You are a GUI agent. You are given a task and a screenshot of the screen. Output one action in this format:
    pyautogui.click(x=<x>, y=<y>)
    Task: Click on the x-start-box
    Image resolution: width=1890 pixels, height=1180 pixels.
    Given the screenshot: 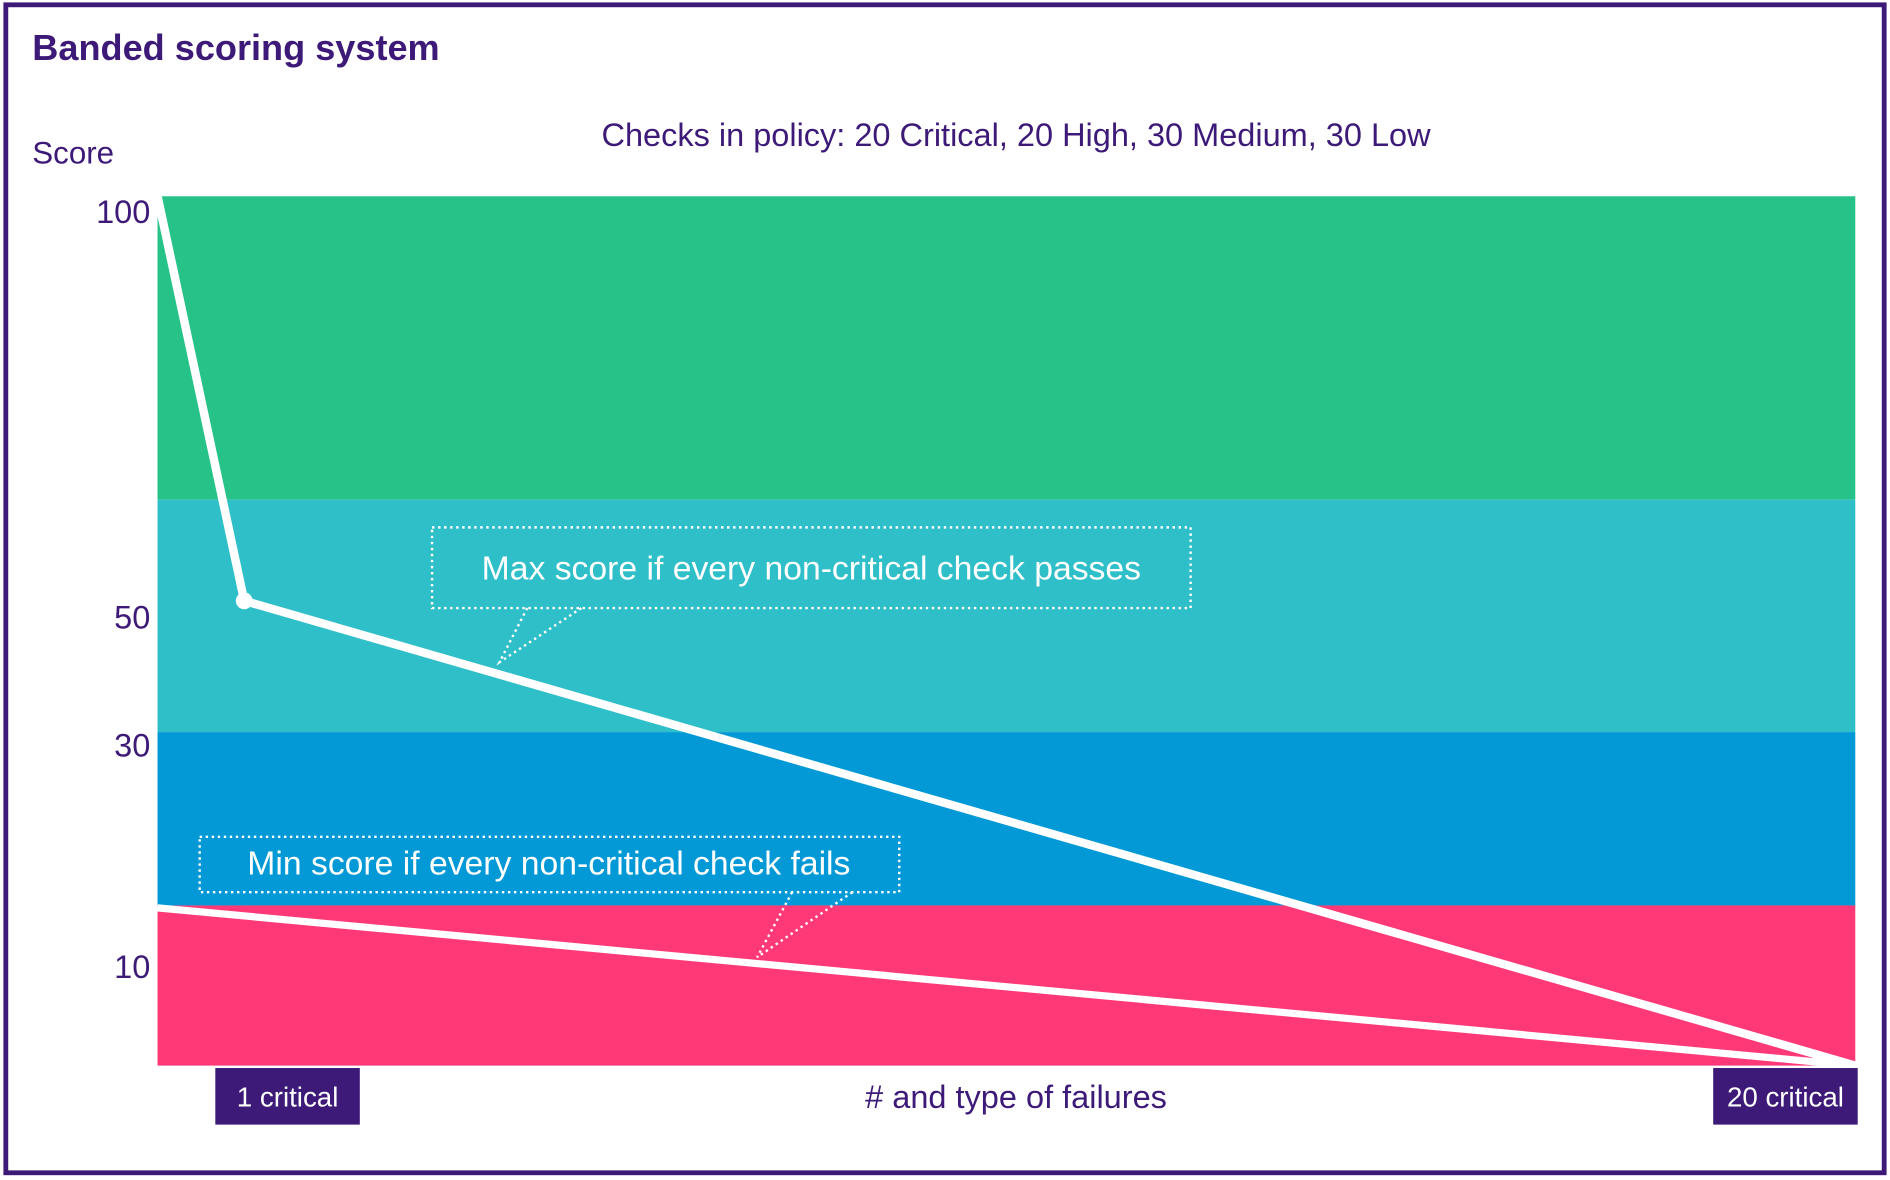 What is the action you would take?
    pyautogui.click(x=287, y=1096)
    